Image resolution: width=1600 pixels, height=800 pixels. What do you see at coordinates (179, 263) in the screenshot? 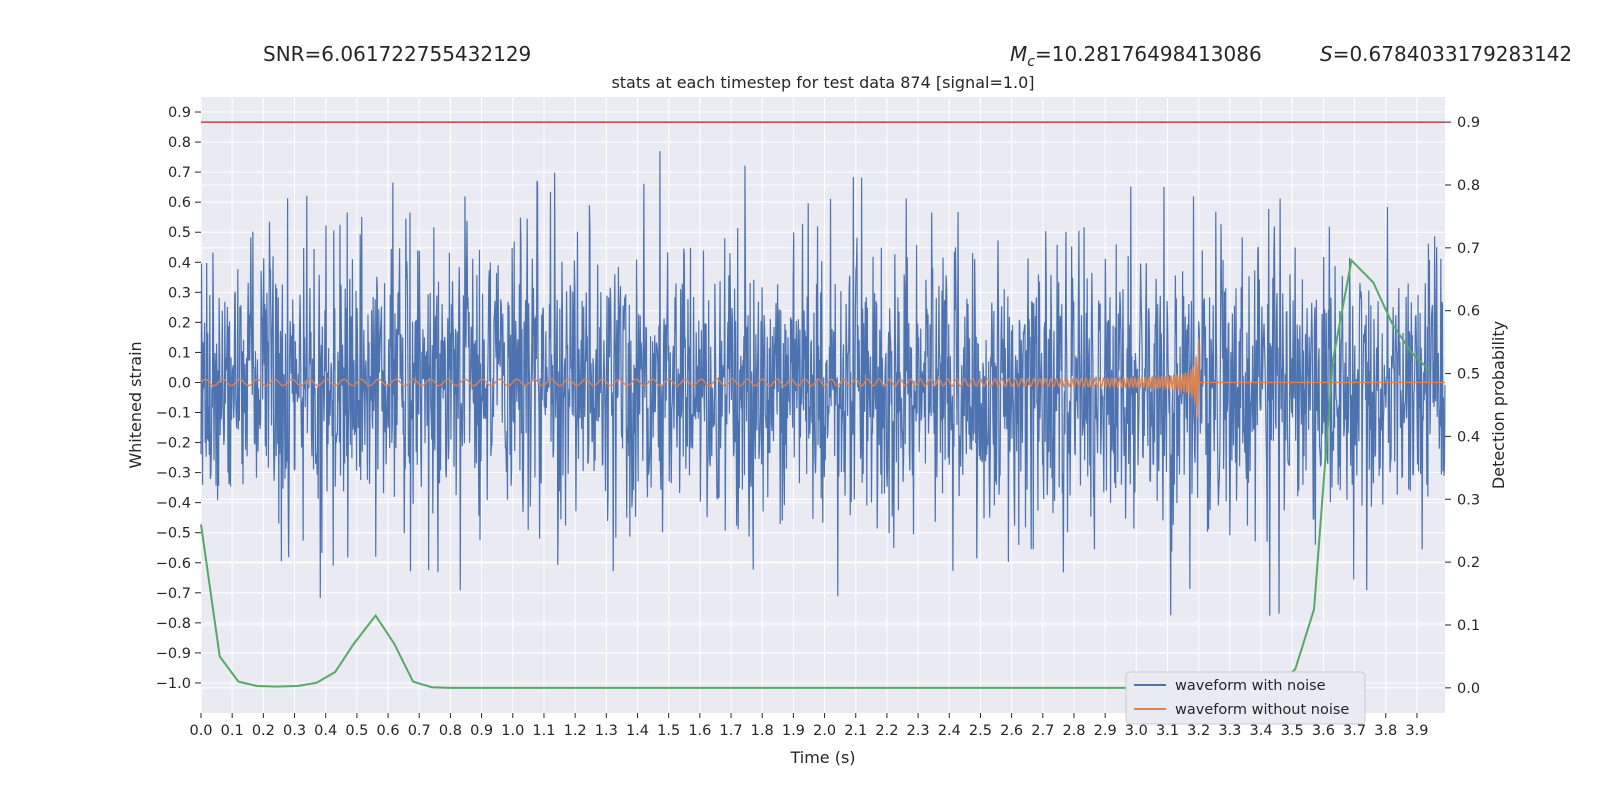
I see `y-tick-label: 0.4` at bounding box center [179, 263].